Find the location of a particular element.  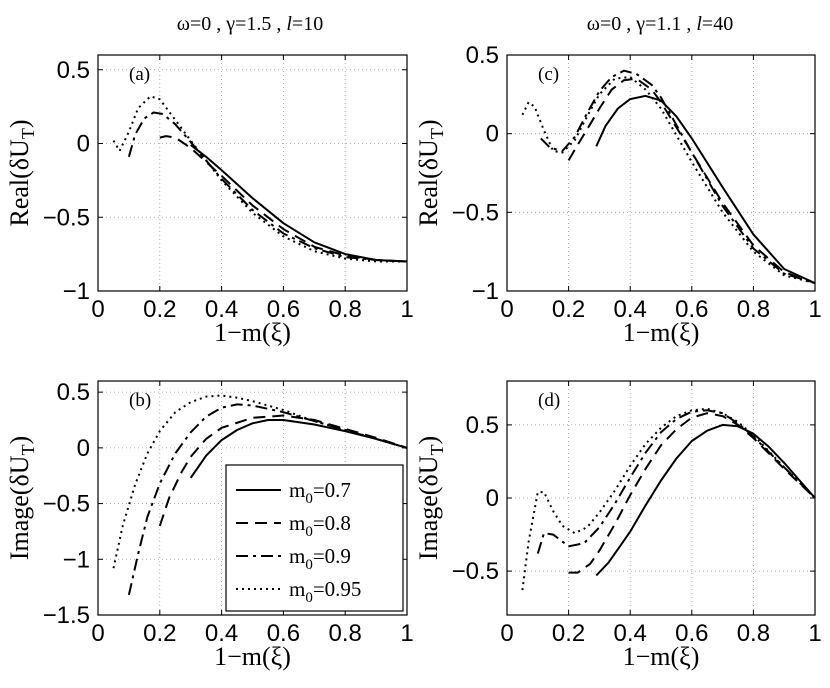

column-title-right: ω=0 , γ=1.1 , l=40 is located at coordinates (660, 24).